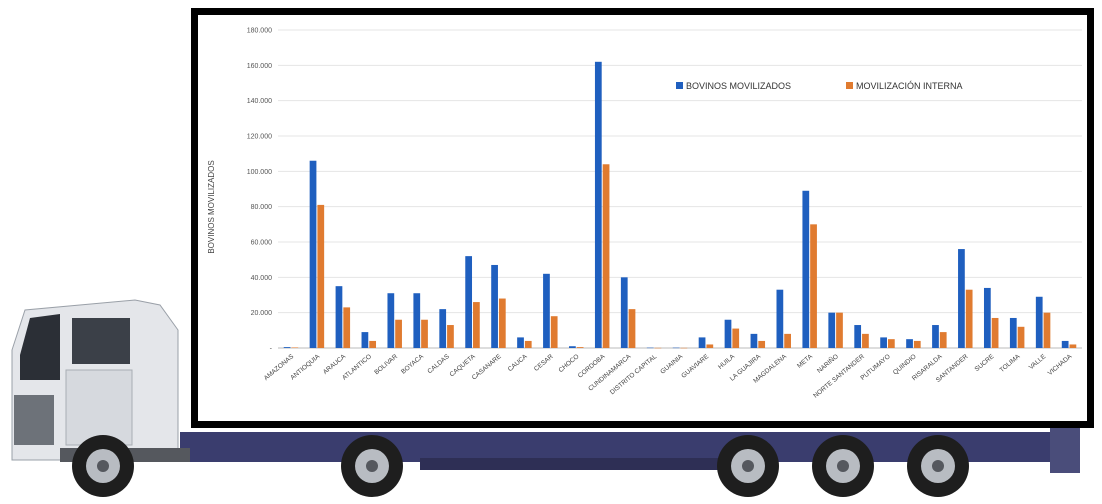 The width and height of the screenshot is (1102, 504). Describe the element at coordinates (34, 420) in the screenshot. I see `truck-grille` at that location.